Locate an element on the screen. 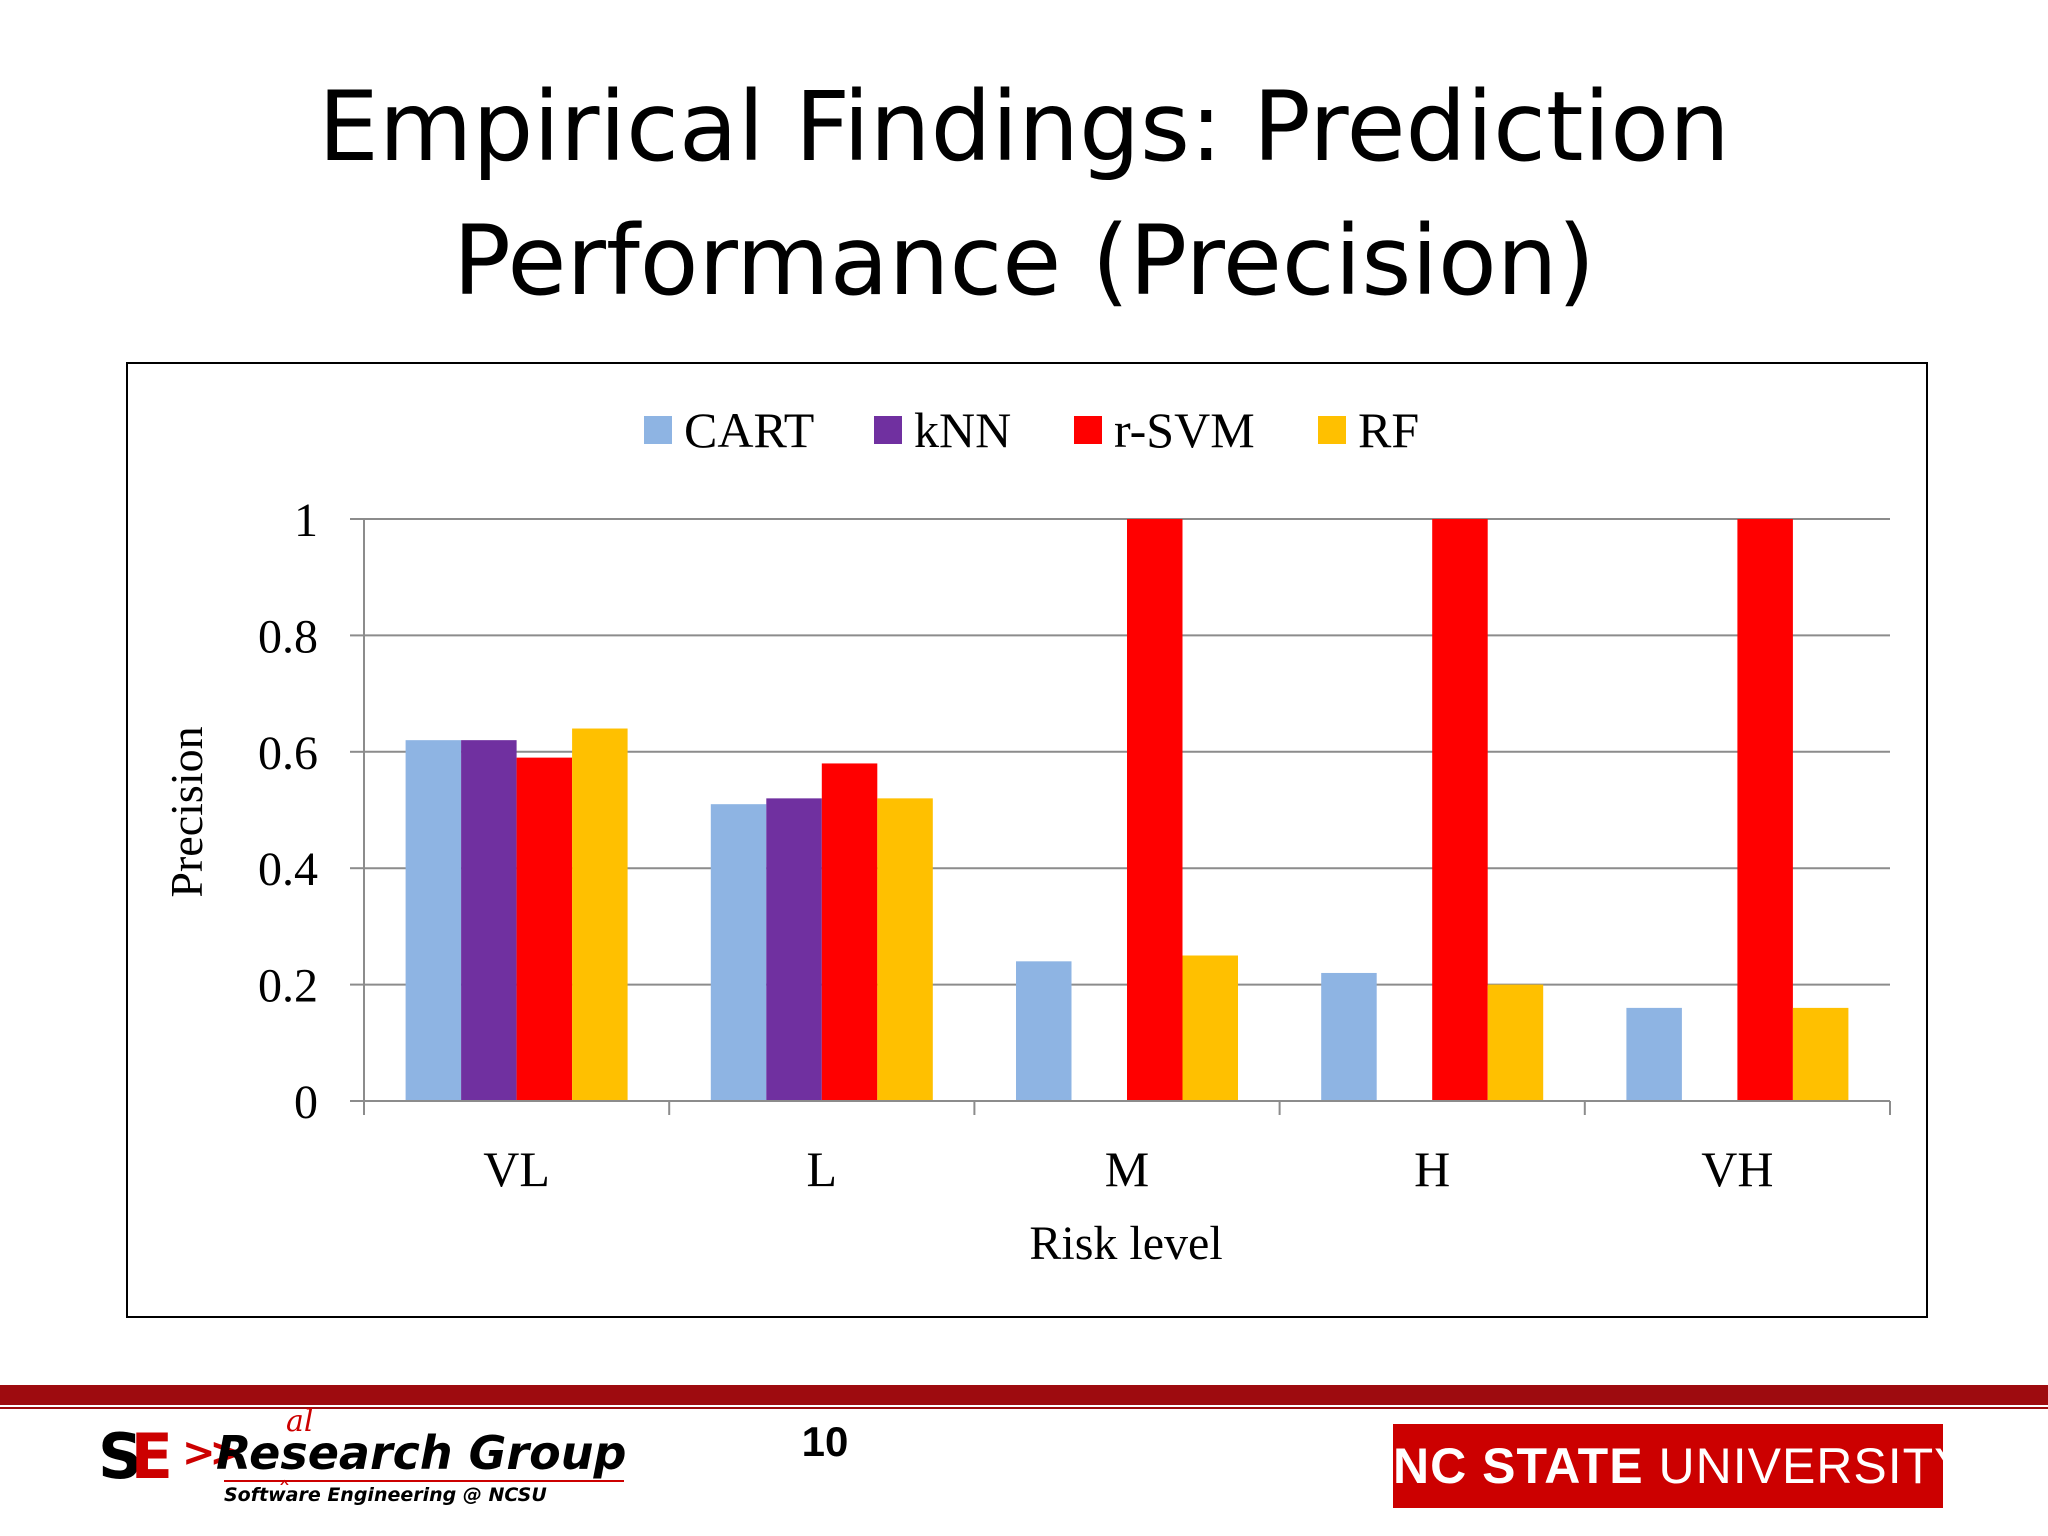  bar-cart-vh is located at coordinates (1654, 1054).